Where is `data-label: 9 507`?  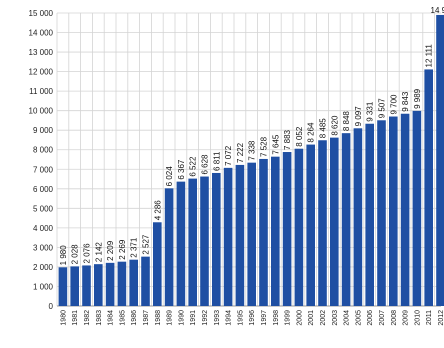 data-label: 9 507 is located at coordinates (382, 108).